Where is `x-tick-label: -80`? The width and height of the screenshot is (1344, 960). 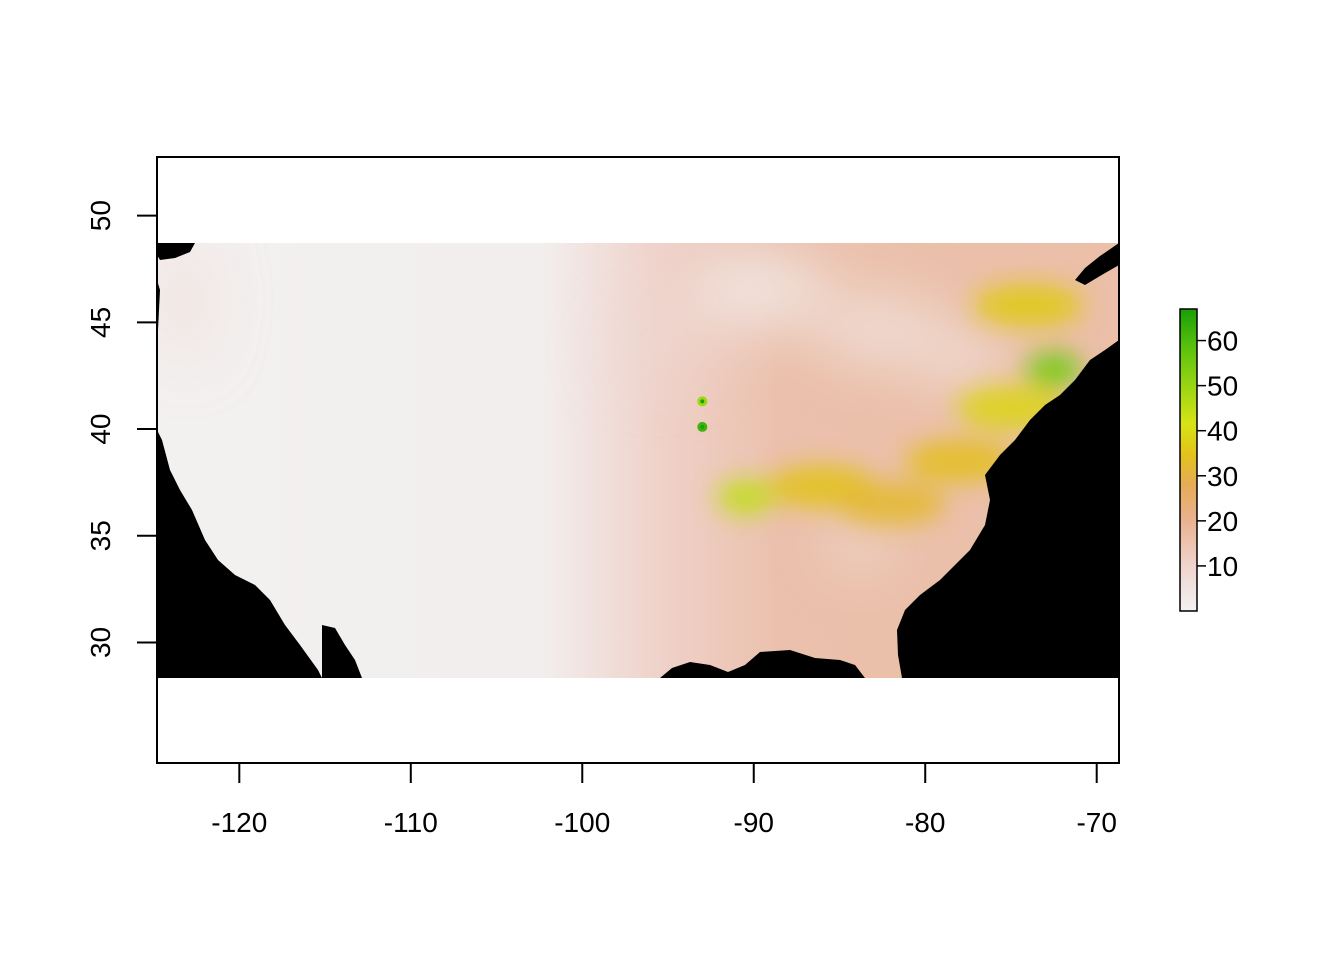
x-tick-label: -80 is located at coordinates (925, 822).